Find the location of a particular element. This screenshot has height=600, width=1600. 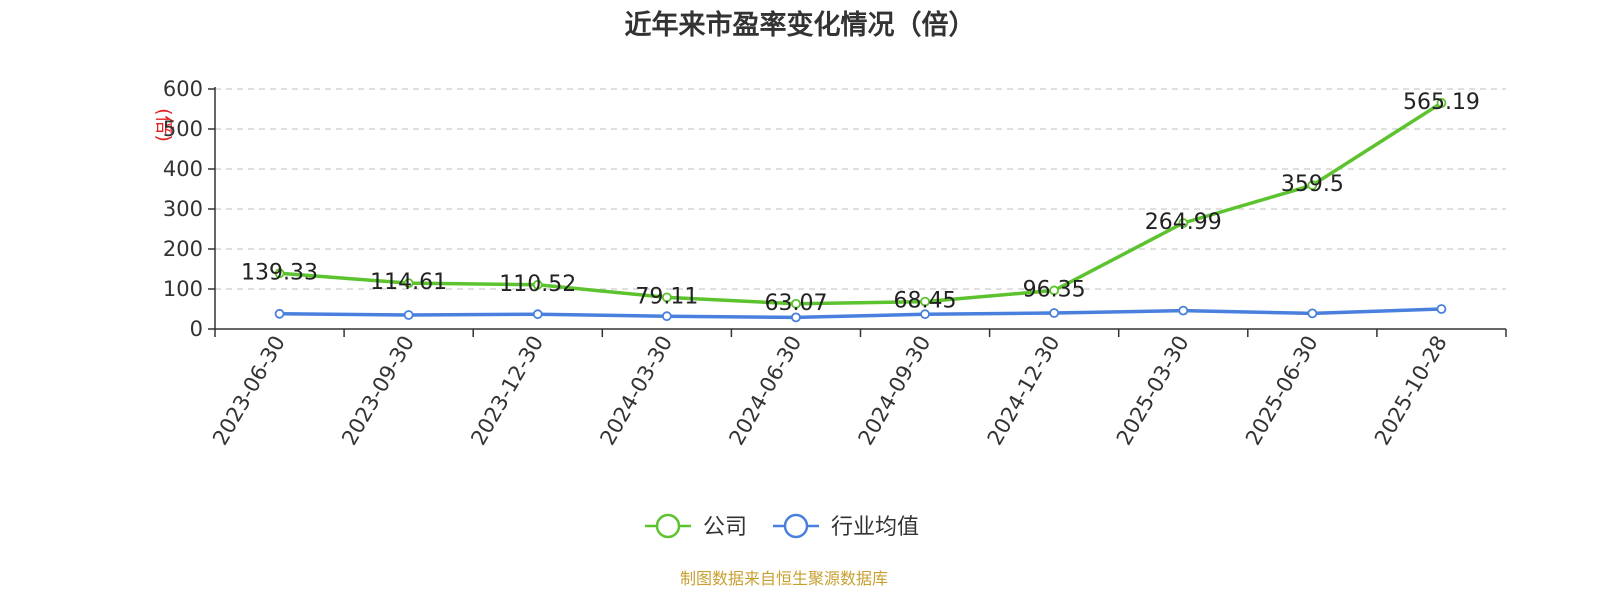

x-tick-label: 2024-06-30 is located at coordinates (765, 391).